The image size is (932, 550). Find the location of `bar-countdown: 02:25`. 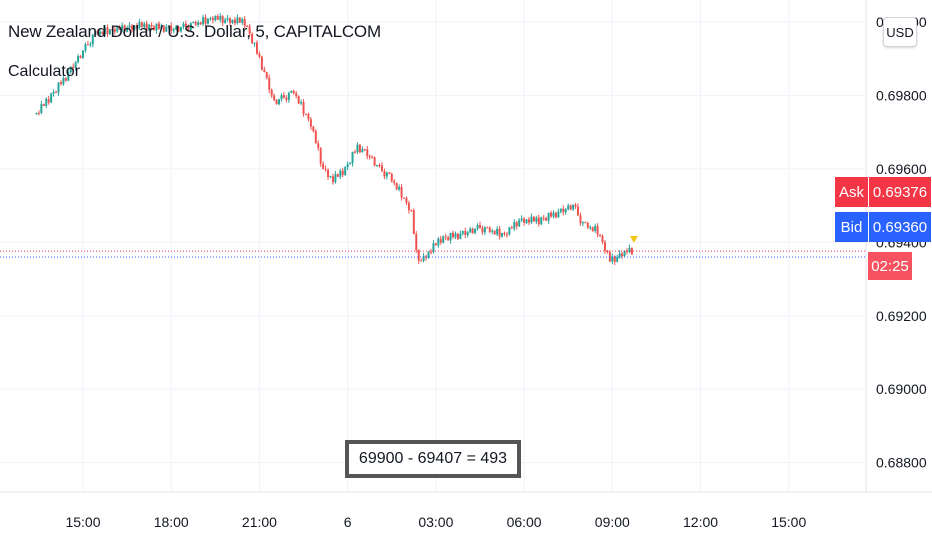

bar-countdown: 02:25 is located at coordinates (890, 266).